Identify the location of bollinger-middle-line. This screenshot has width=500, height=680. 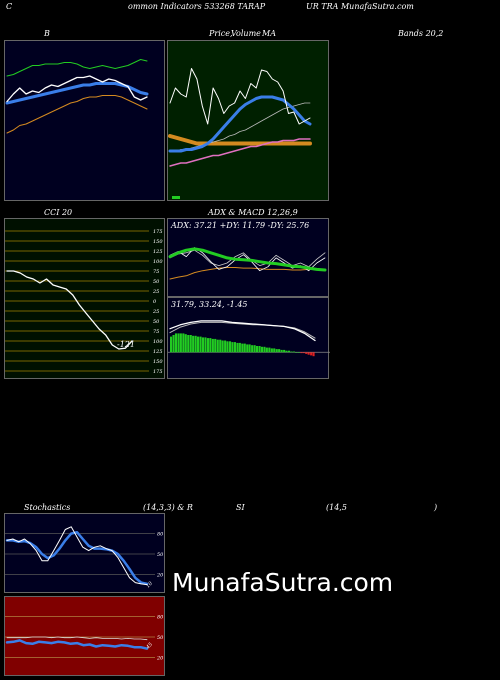
(77, 93).